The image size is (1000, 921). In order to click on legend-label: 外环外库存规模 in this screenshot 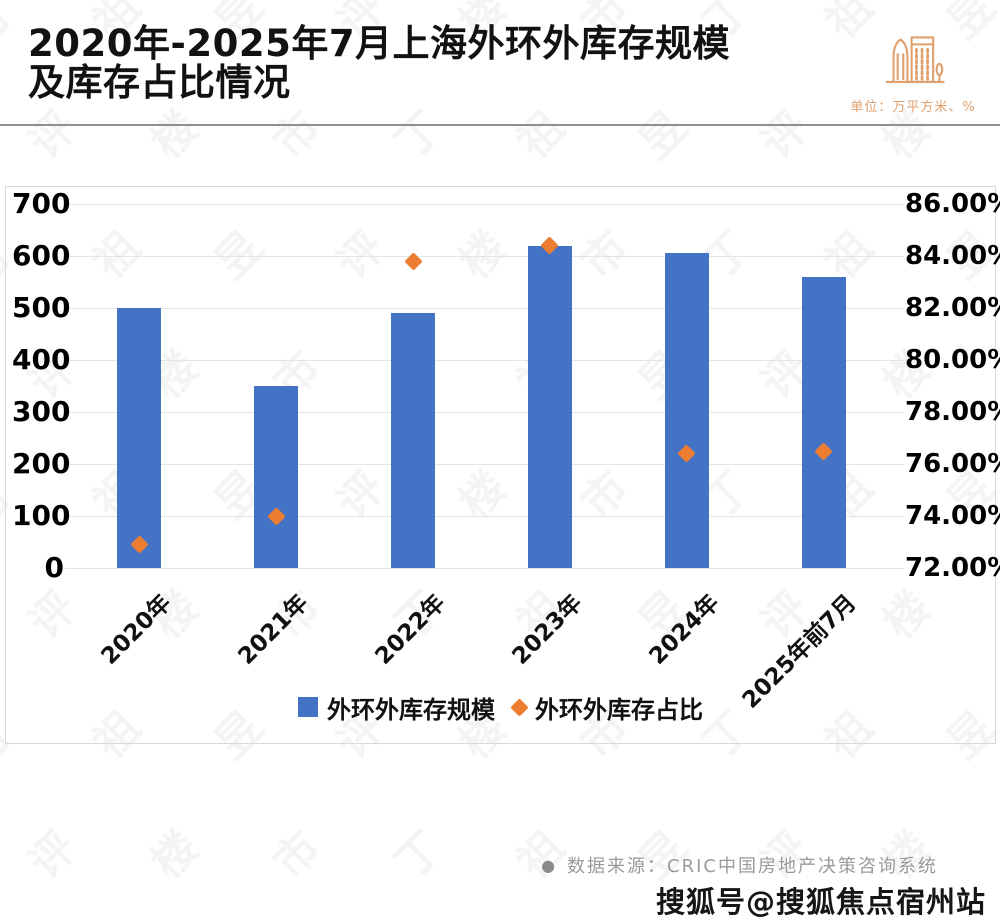, I will do `click(411, 709)`.